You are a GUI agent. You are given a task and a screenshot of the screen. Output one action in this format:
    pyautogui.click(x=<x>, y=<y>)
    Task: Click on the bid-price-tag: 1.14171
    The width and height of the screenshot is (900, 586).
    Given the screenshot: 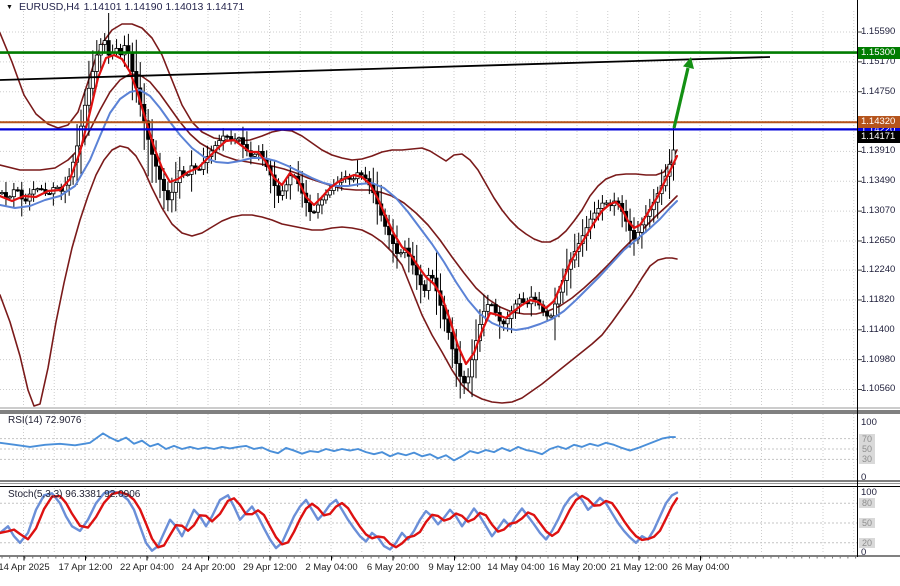 What is the action you would take?
    pyautogui.click(x=879, y=137)
    